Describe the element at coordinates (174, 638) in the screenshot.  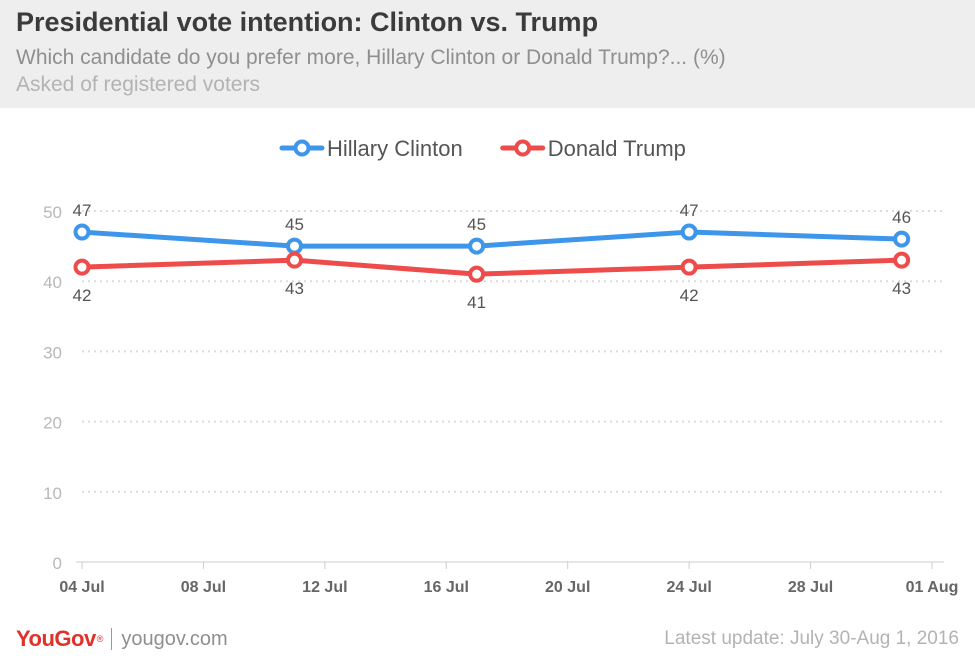
I see `site-link: yougov.com` at that location.